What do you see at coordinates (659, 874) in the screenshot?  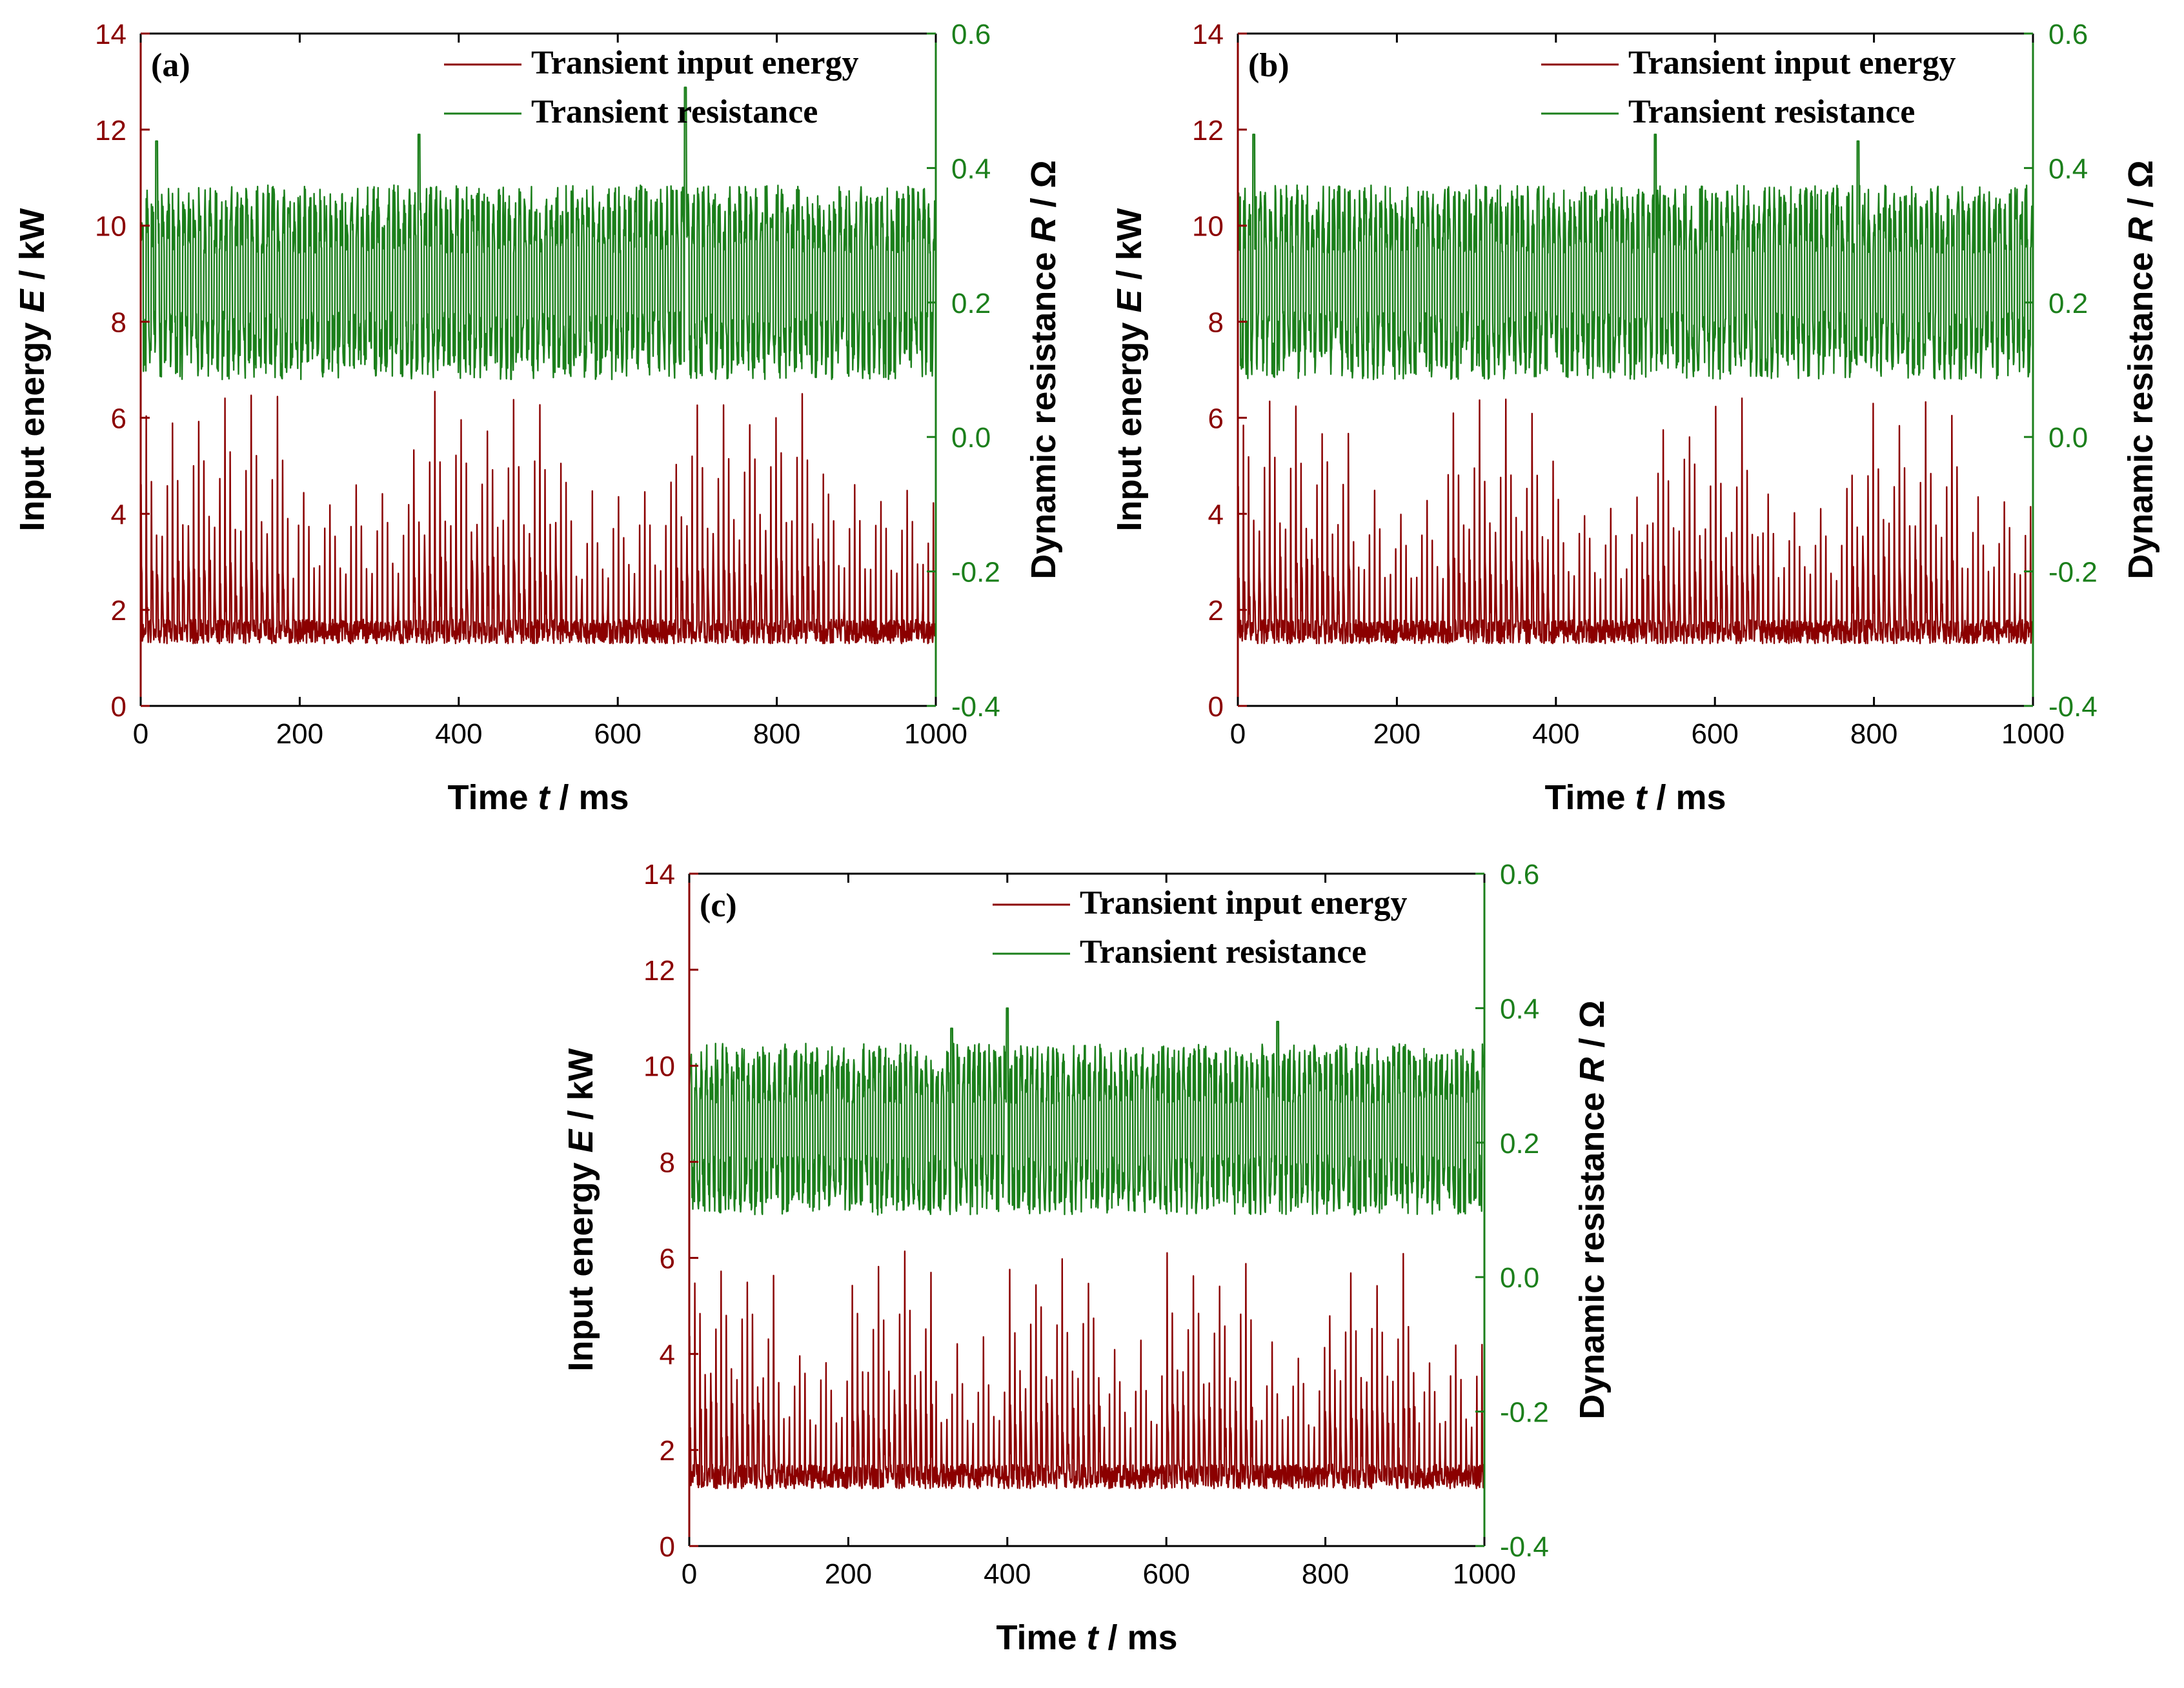 I see `y-tick-label: 14` at bounding box center [659, 874].